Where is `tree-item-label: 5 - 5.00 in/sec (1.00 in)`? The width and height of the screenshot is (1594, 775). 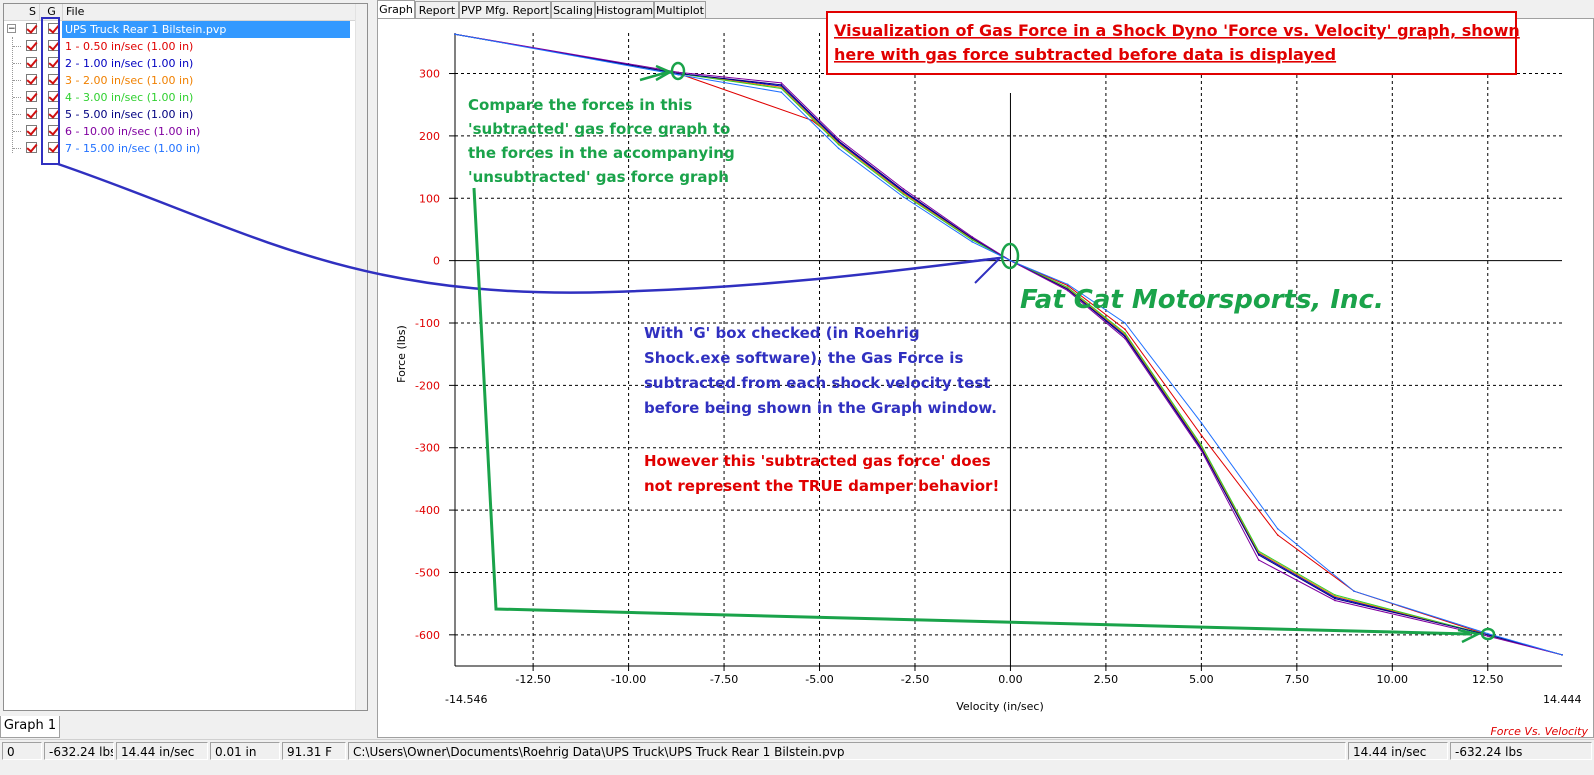
tree-item-label: 5 - 5.00 in/sec (1.00 in) is located at coordinates (129, 114).